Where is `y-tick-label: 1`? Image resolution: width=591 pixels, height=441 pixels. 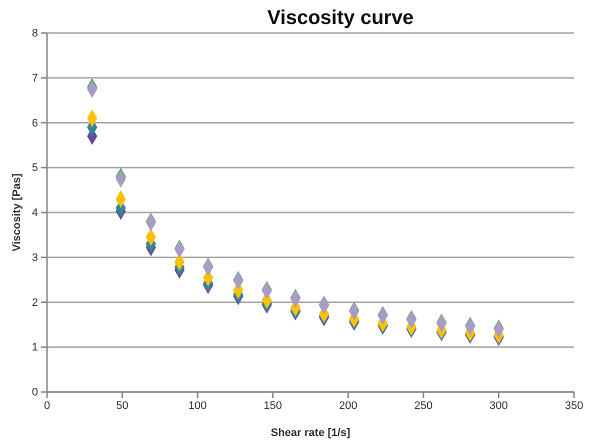
y-tick-label: 1 is located at coordinates (35, 348).